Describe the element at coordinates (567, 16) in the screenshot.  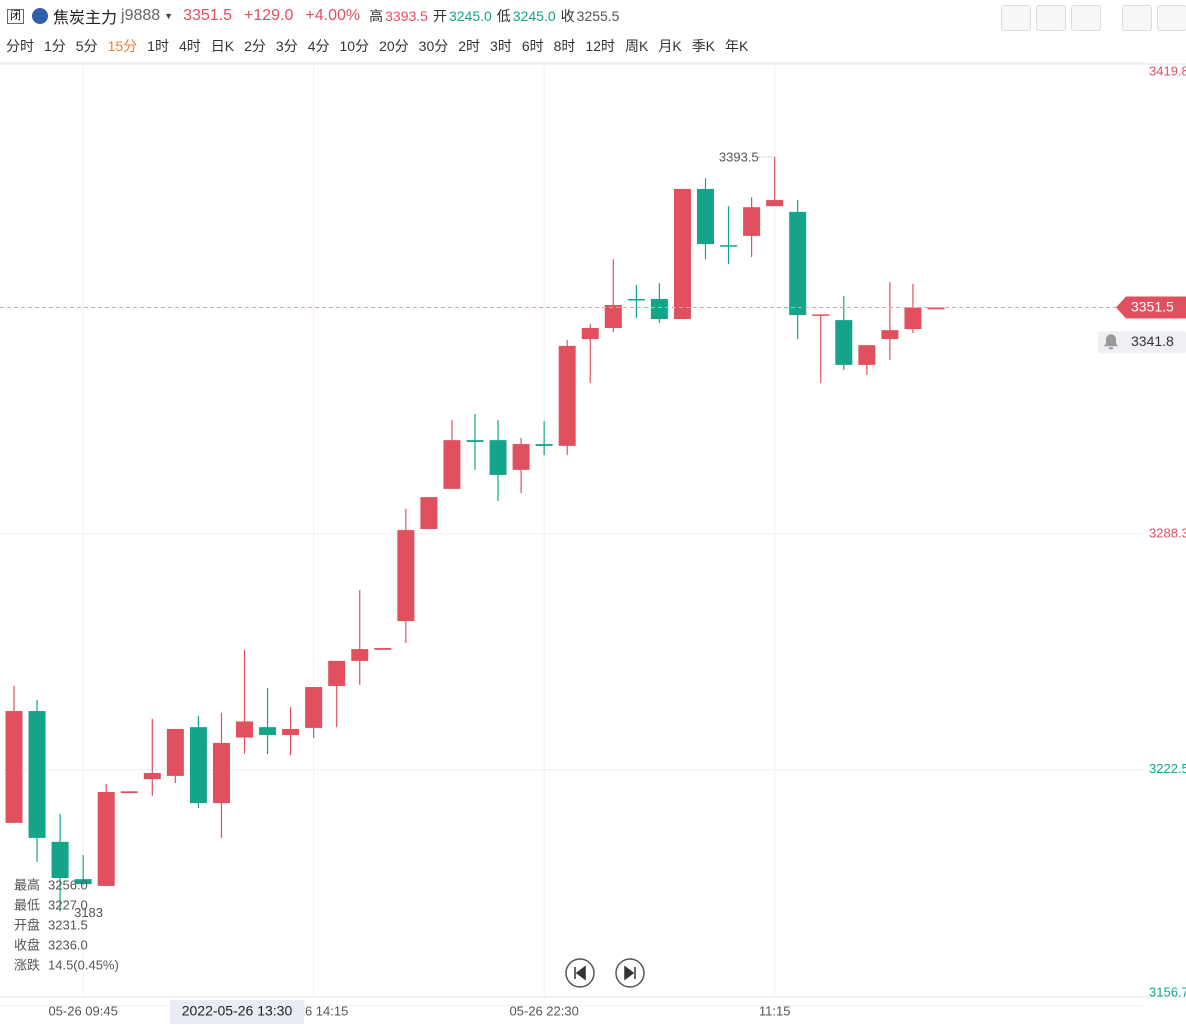
I see `close-label: 收` at that location.